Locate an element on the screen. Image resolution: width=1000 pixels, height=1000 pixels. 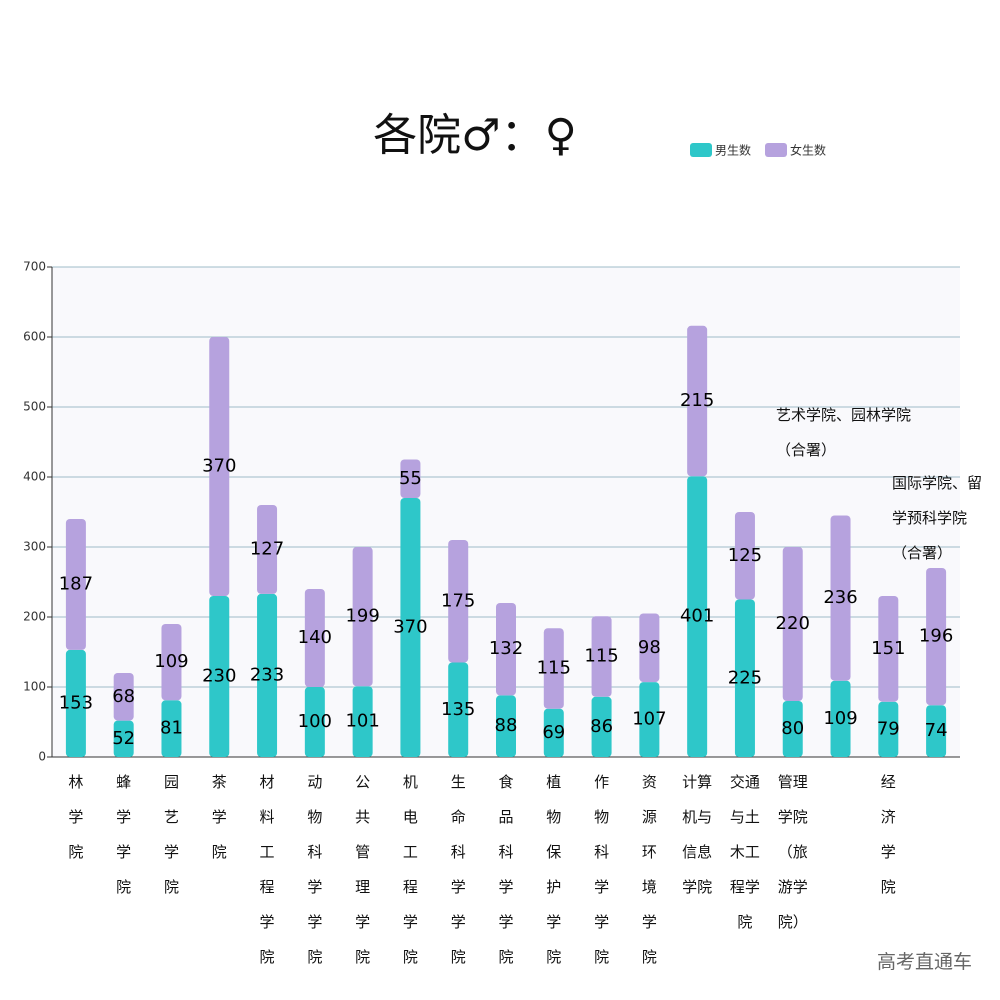
value-label: 88 is located at coordinates (506, 725).